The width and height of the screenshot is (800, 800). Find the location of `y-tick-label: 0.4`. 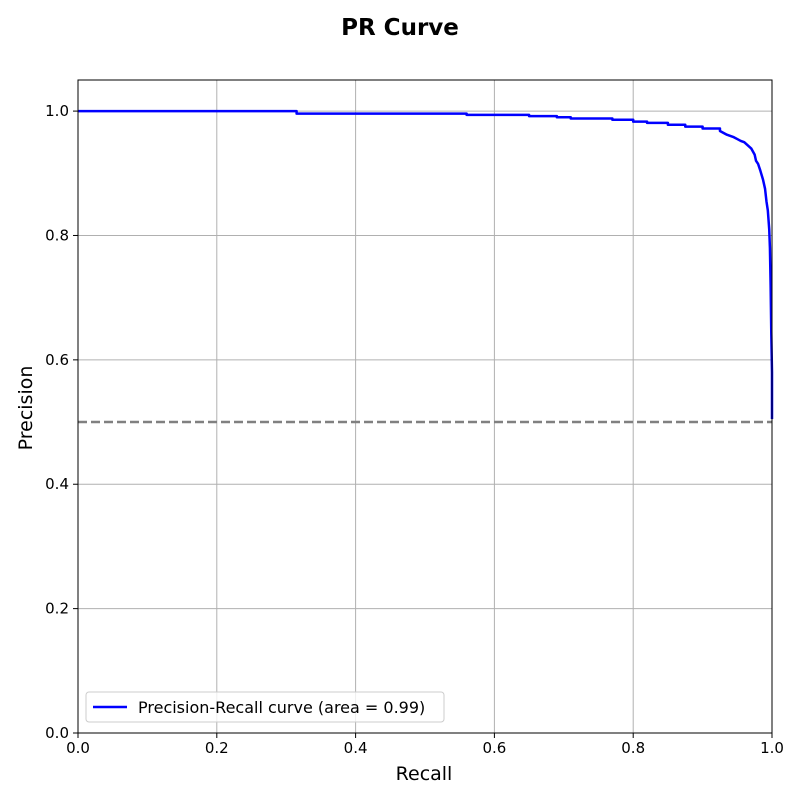

y-tick-label: 0.4 is located at coordinates (57, 484).